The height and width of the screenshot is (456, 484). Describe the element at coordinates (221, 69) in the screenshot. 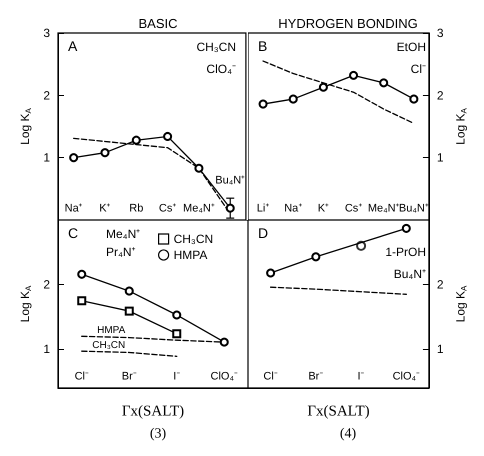

I see `annotation: ClO₄⁻` at that location.